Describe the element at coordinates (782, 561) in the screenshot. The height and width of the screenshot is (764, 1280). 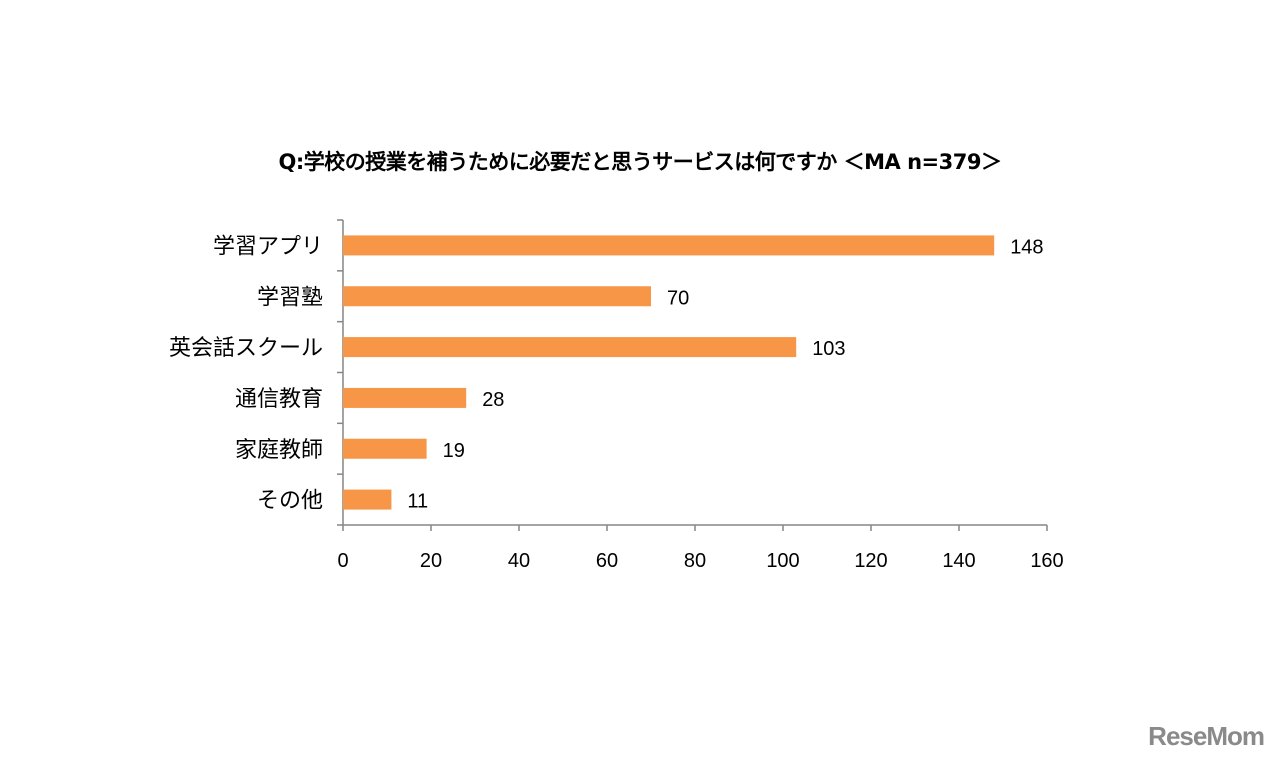
I see `x-tick-label: 100` at that location.